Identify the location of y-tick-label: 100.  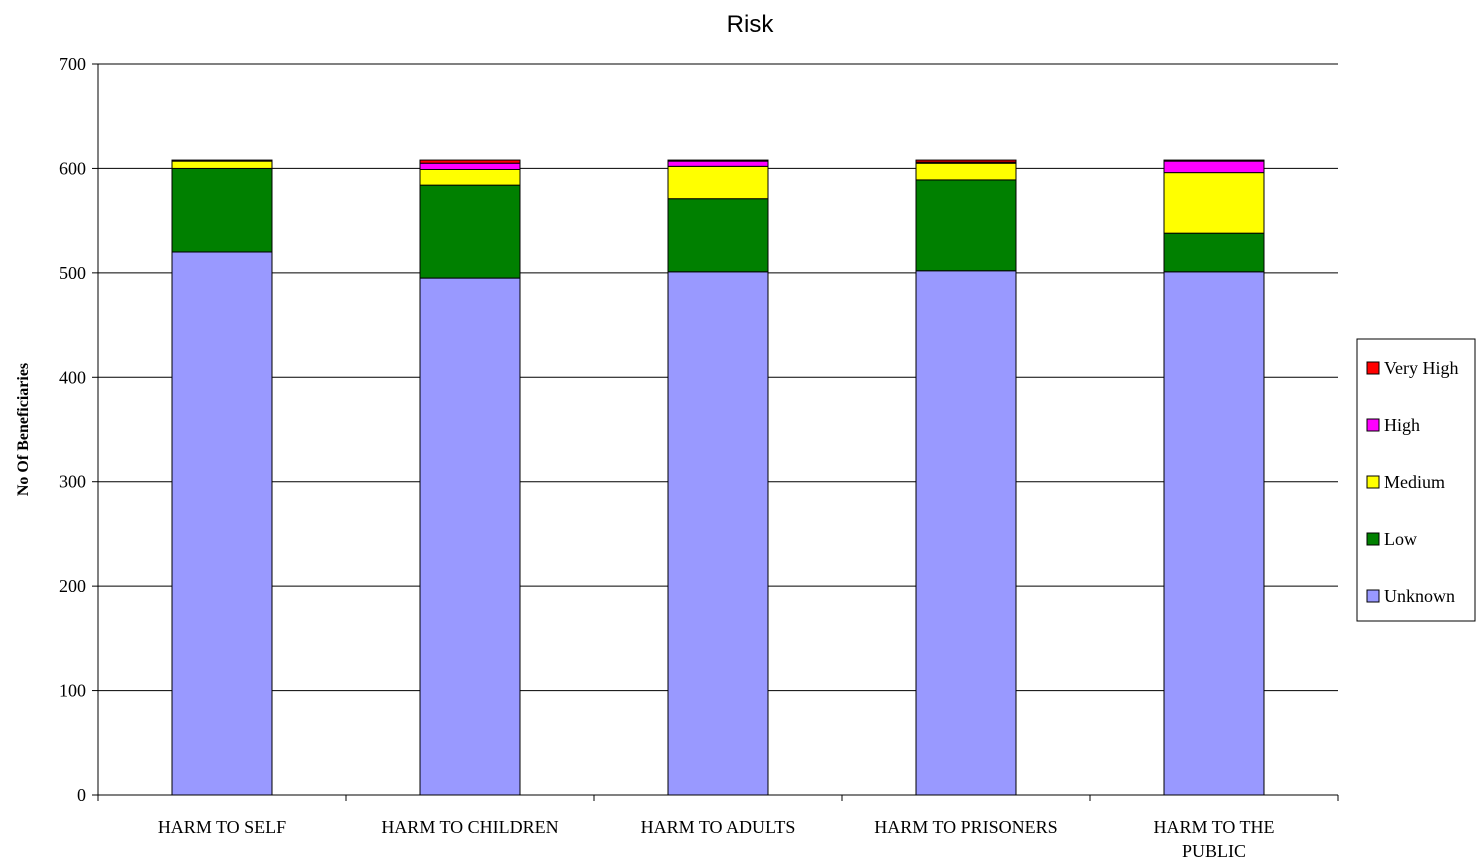
(72, 691).